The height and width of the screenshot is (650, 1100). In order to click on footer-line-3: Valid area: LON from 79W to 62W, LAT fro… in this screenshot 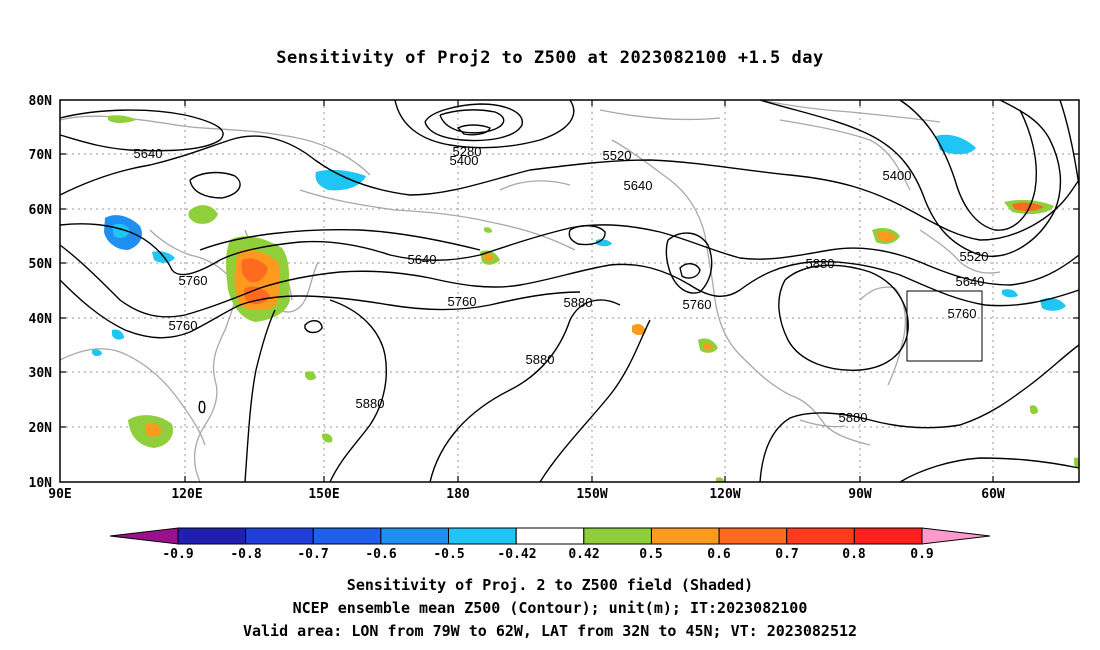, I will do `click(550, 631)`.